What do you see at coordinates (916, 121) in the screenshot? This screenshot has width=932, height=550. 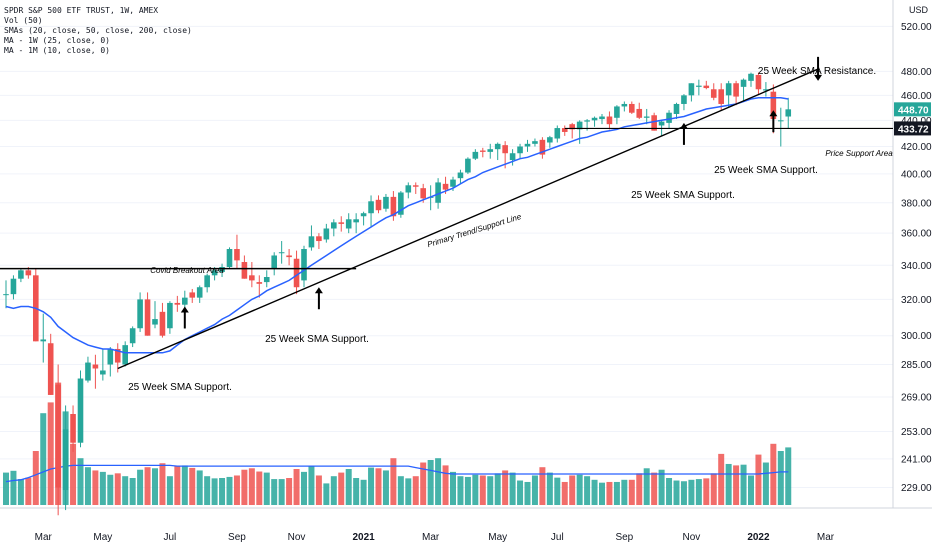 I see `y-tick-label: 440.00` at bounding box center [916, 121].